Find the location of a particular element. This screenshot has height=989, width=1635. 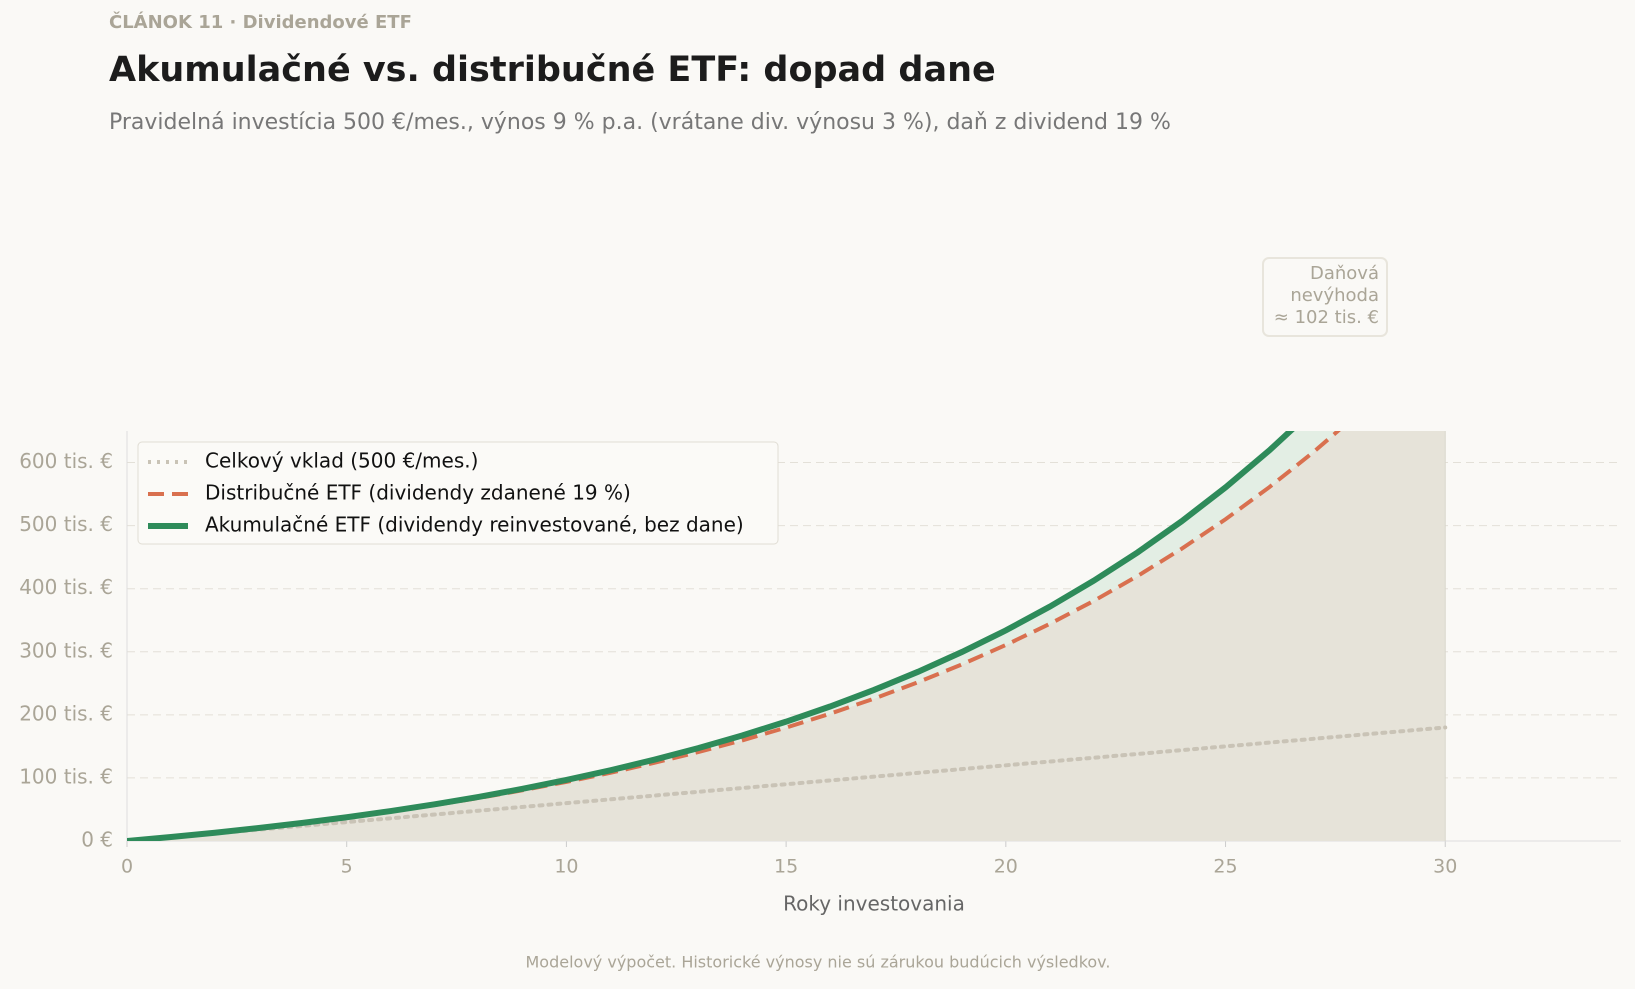

x-tick-label: 0 is located at coordinates (127, 867).